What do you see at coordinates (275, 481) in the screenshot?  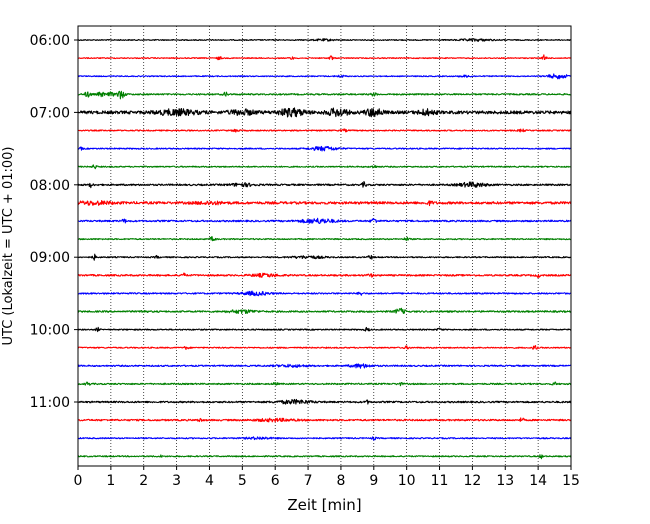 I see `x-tick-label: 6` at bounding box center [275, 481].